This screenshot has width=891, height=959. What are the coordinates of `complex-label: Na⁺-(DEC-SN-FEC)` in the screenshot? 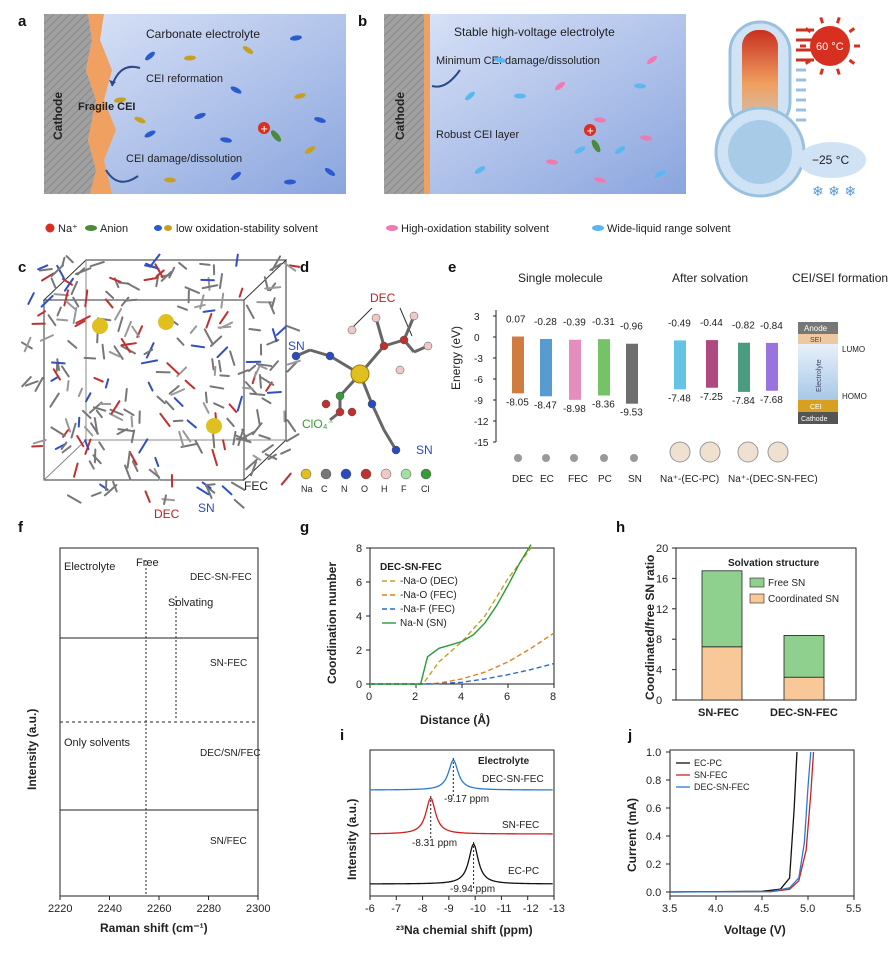 It's located at (773, 479).